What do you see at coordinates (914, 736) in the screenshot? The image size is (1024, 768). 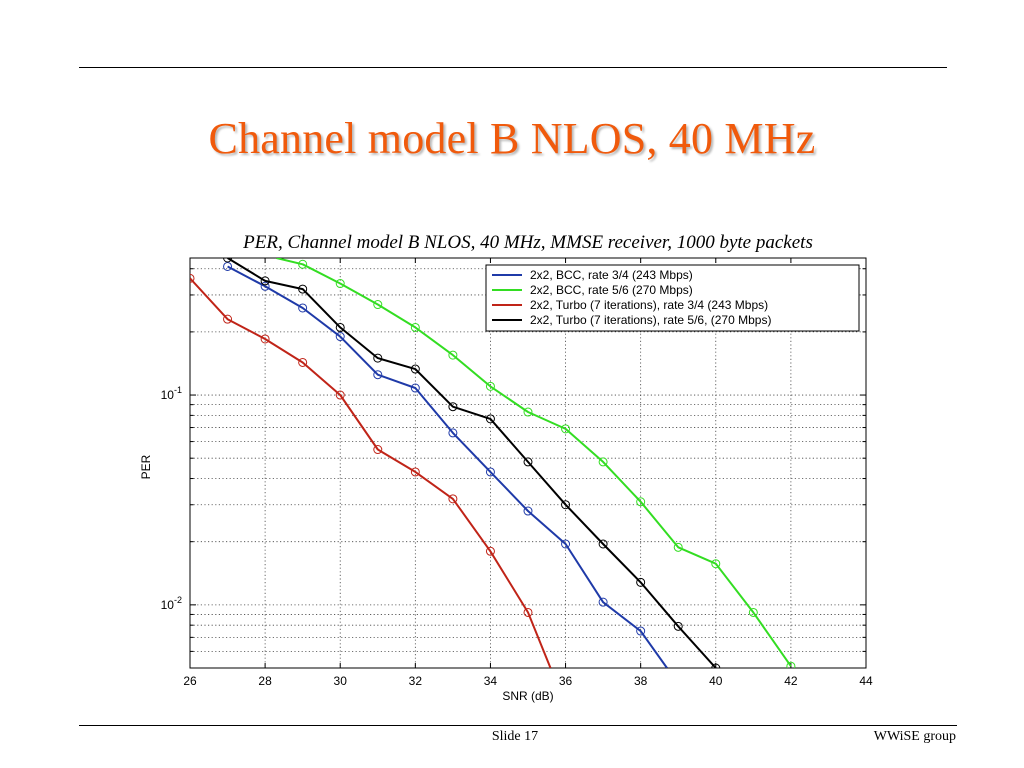 I see `slide-footer: WWiSE group` at bounding box center [914, 736].